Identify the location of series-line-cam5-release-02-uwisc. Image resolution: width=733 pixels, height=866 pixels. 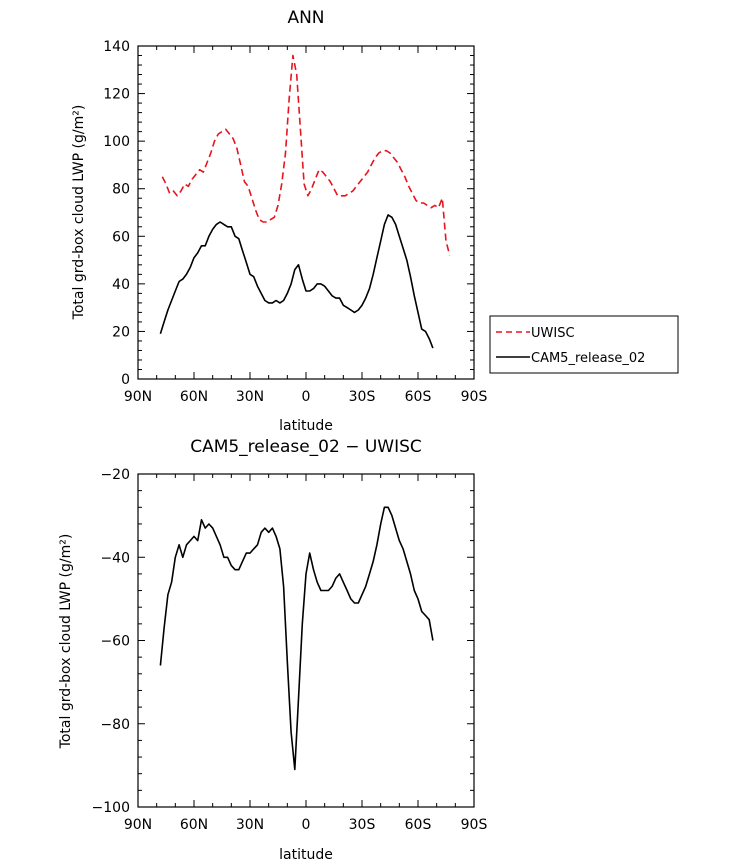
(296, 638).